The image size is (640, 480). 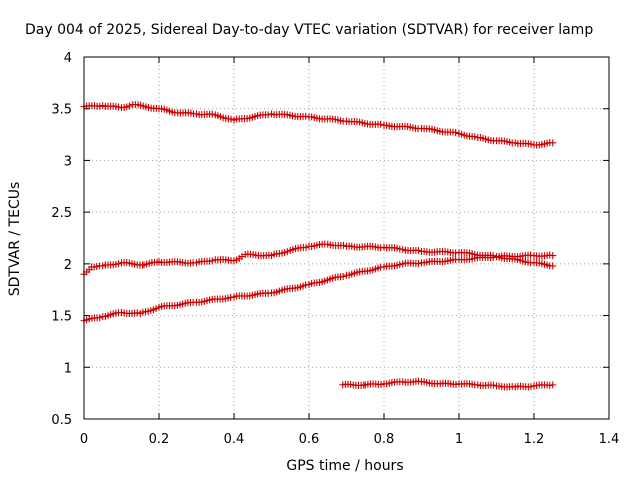 What do you see at coordinates (84, 439) in the screenshot?
I see `x-tick-label: 0` at bounding box center [84, 439].